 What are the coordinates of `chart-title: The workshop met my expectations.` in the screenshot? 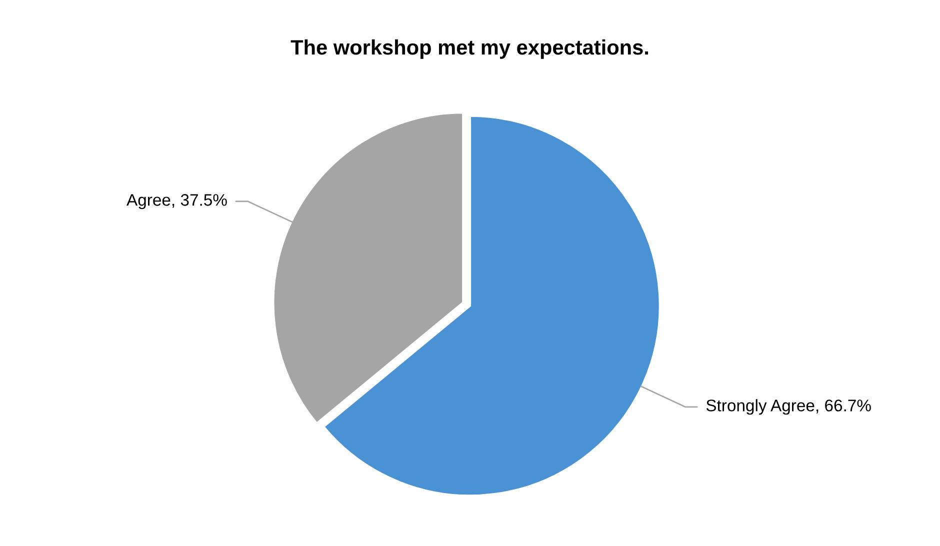 It's located at (469, 49).